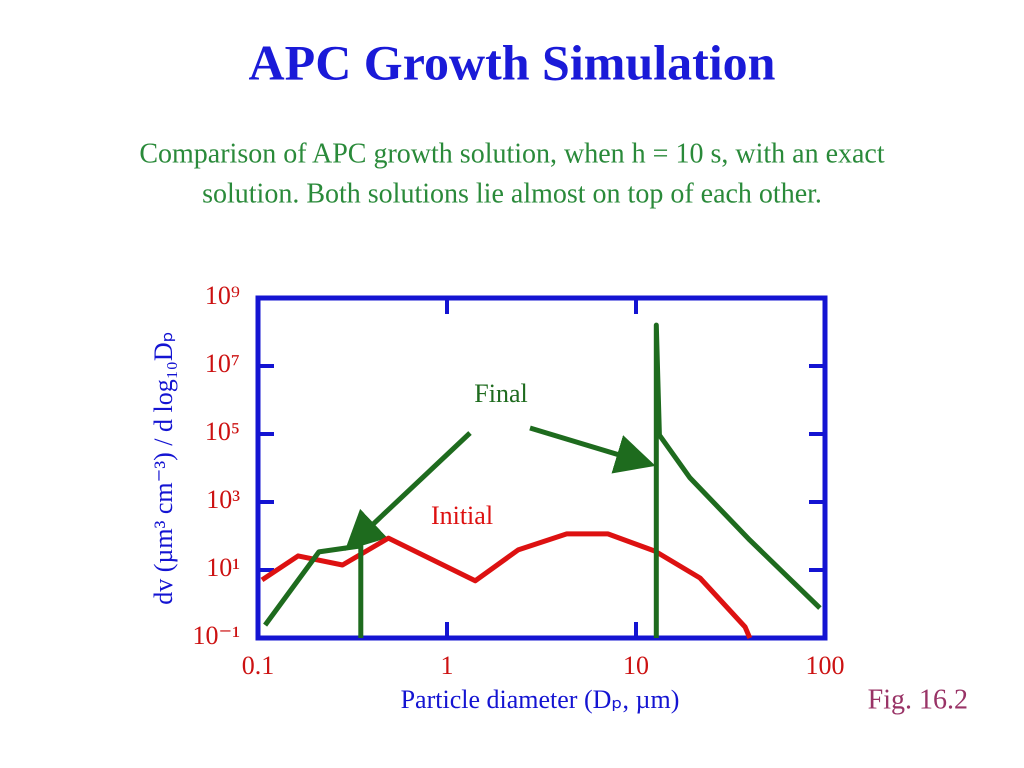  Describe the element at coordinates (540, 699) in the screenshot. I see `x-axis-label: Particle diameter (Dₚ, µm)` at that location.